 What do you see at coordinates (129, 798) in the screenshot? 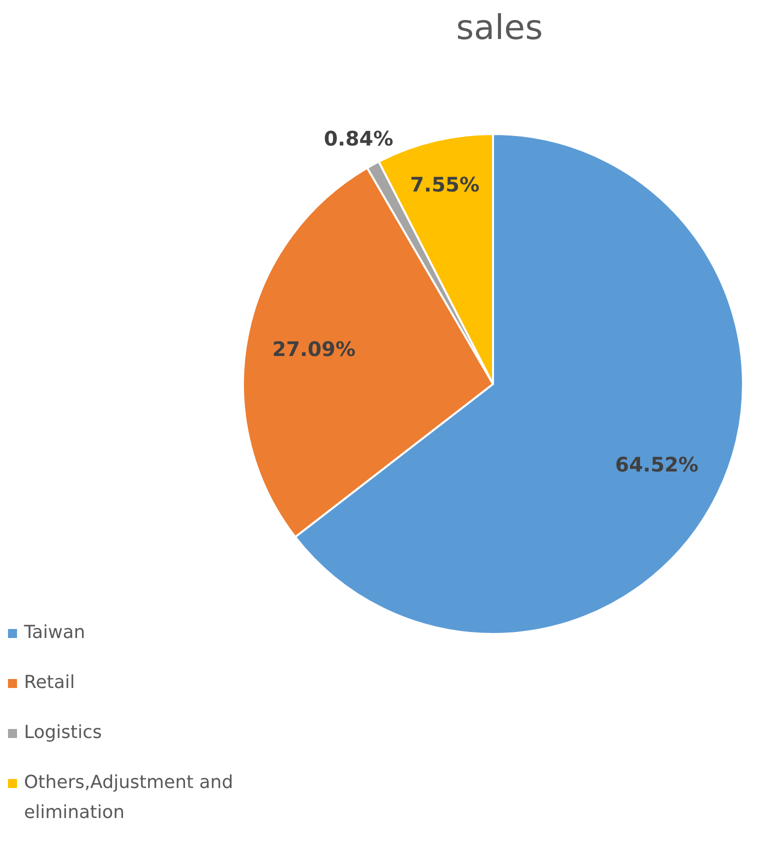
I see `legend-label: Others,Adjustment and elimination` at bounding box center [129, 798].